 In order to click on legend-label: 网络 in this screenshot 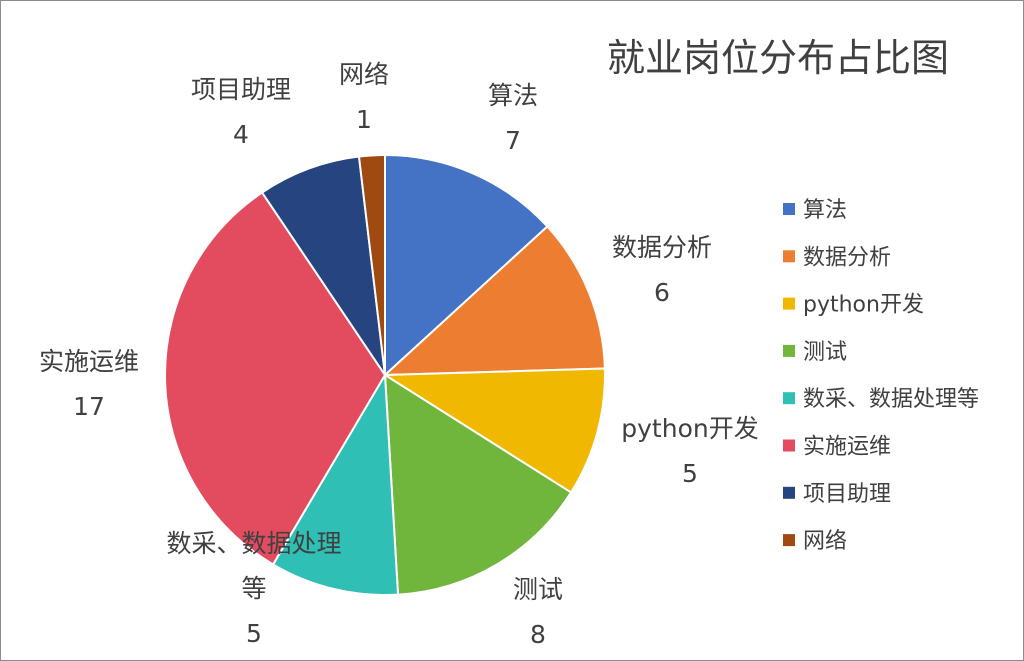, I will do `click(825, 541)`.